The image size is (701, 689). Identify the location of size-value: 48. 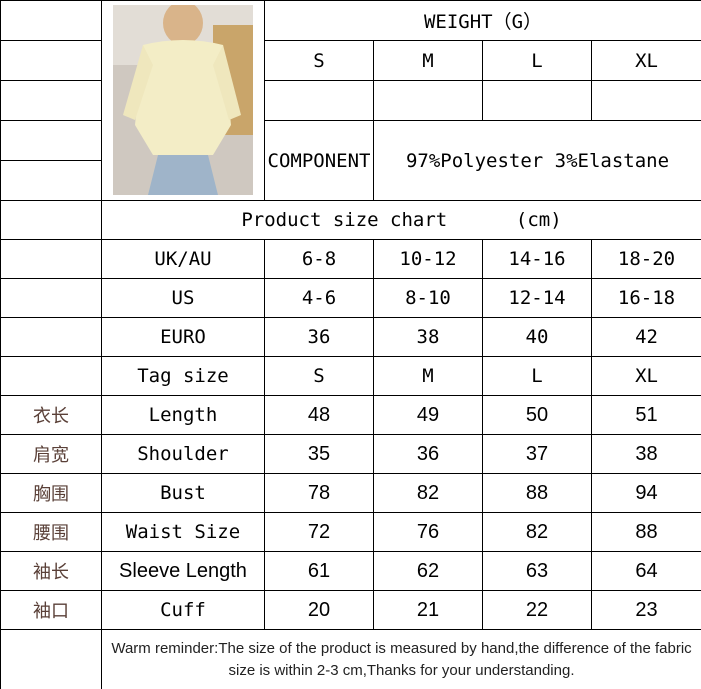
(319, 415).